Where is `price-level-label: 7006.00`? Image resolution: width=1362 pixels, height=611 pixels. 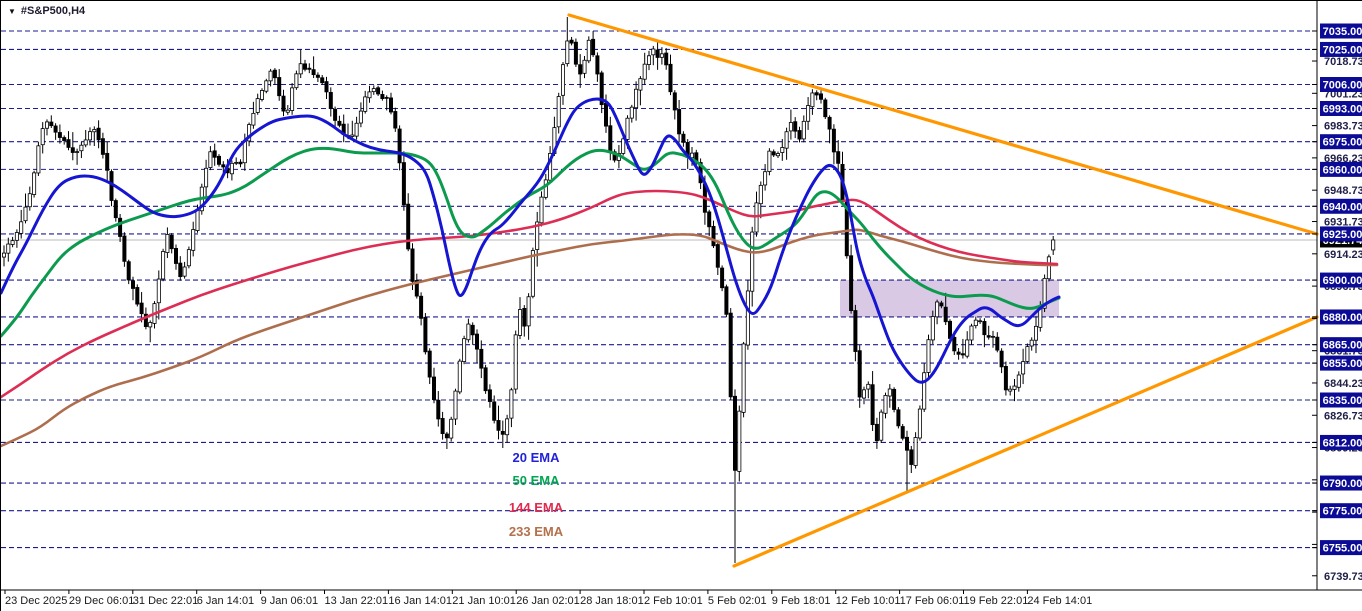 price-level-label: 7006.00 is located at coordinates (1342, 86).